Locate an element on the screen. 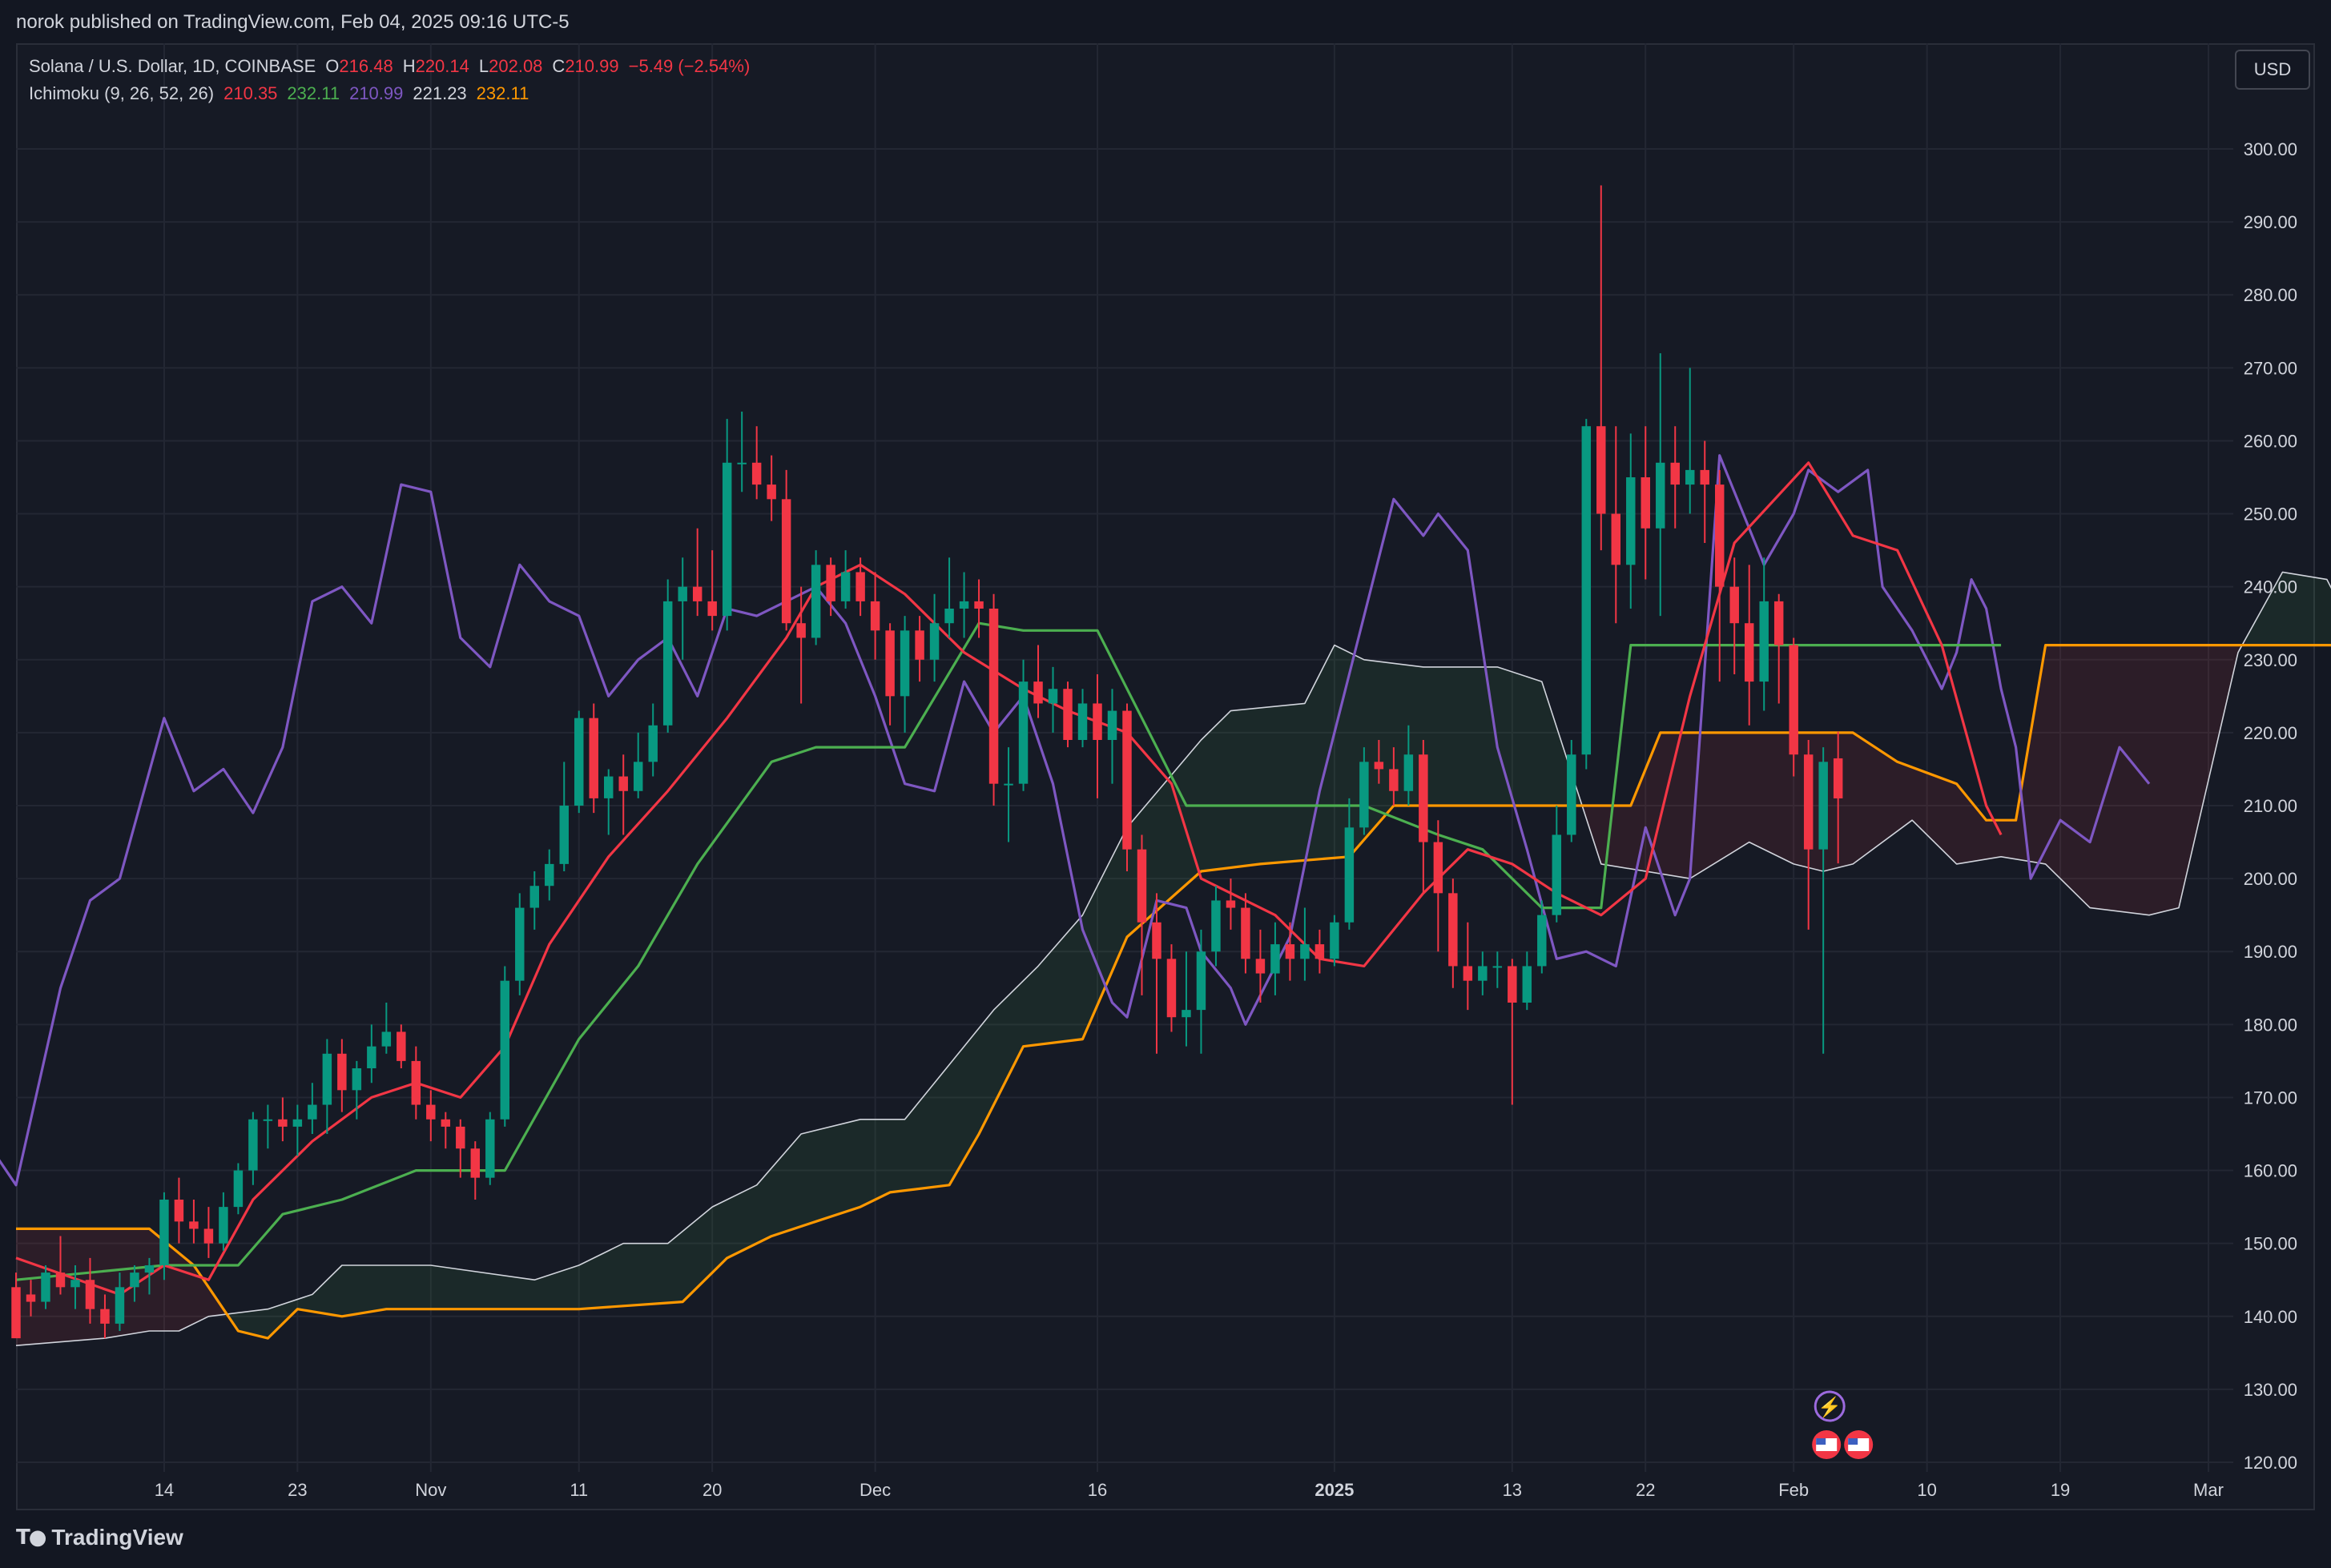  price-tick-label: 210.00 is located at coordinates (2271, 806).